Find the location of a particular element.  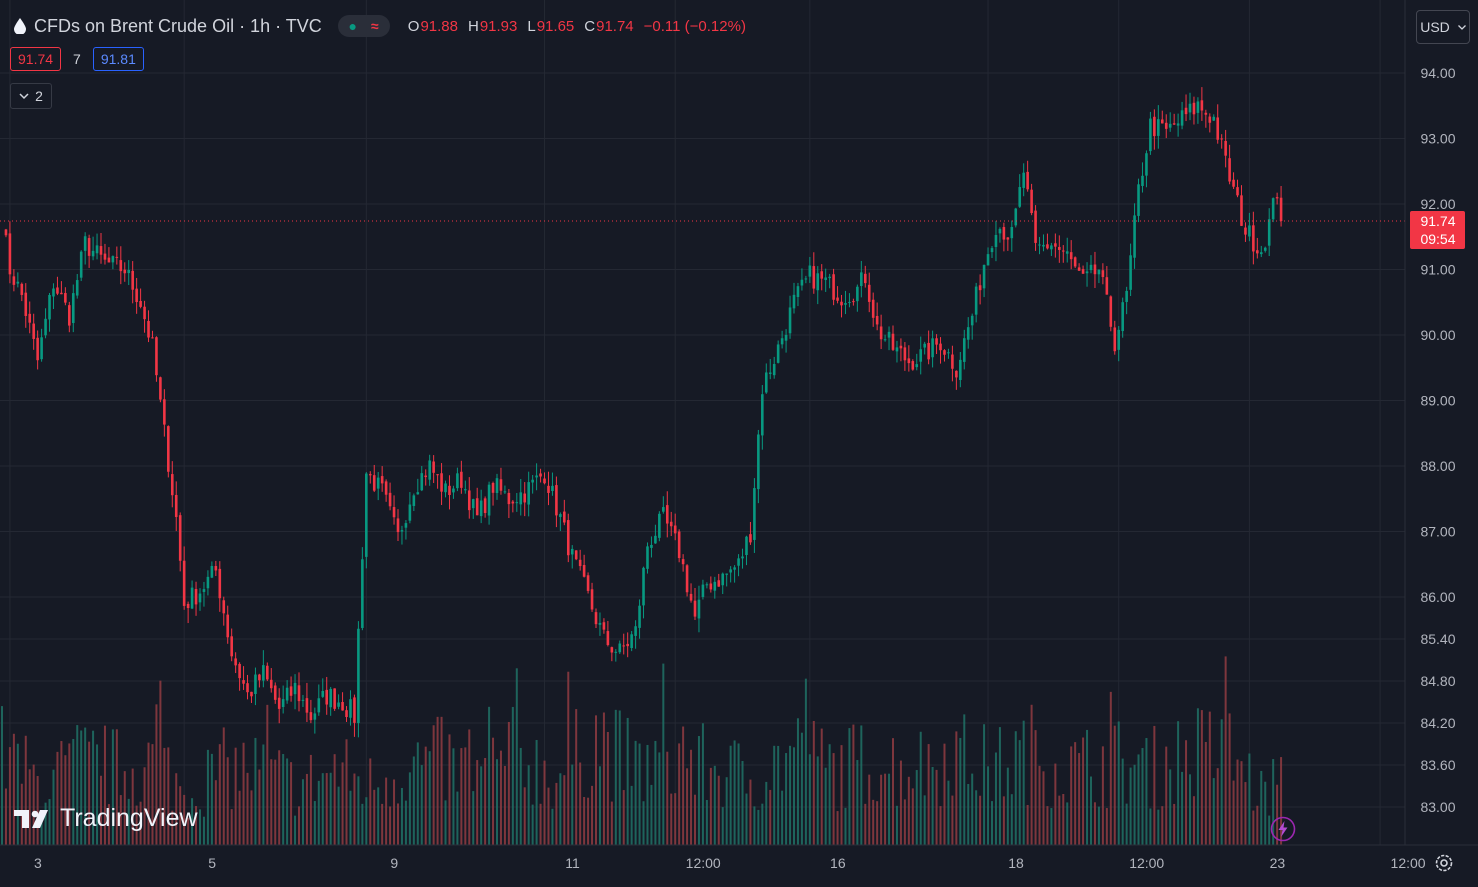

currency-selector: USD is located at coordinates (1443, 27).